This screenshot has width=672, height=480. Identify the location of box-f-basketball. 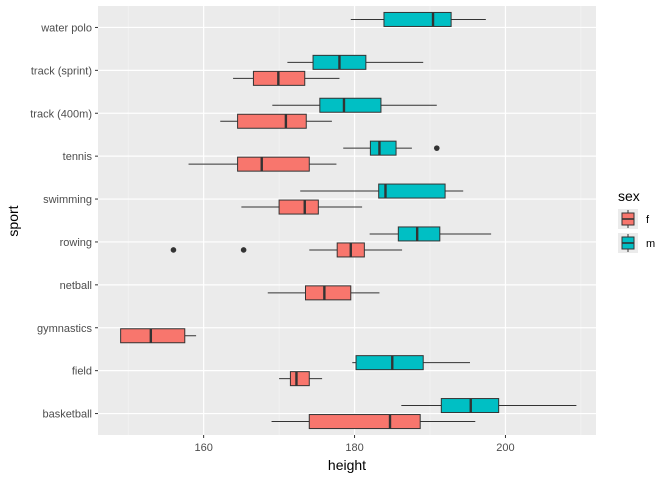
(373, 422).